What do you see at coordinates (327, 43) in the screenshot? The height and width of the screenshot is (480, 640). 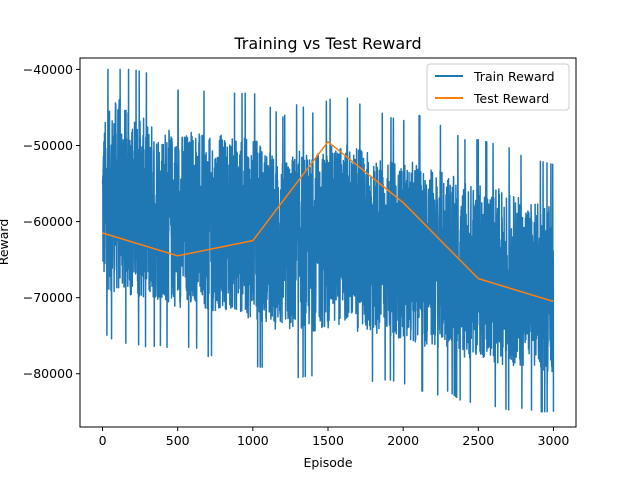 I see `chart-title: Training vs Test Reward` at bounding box center [327, 43].